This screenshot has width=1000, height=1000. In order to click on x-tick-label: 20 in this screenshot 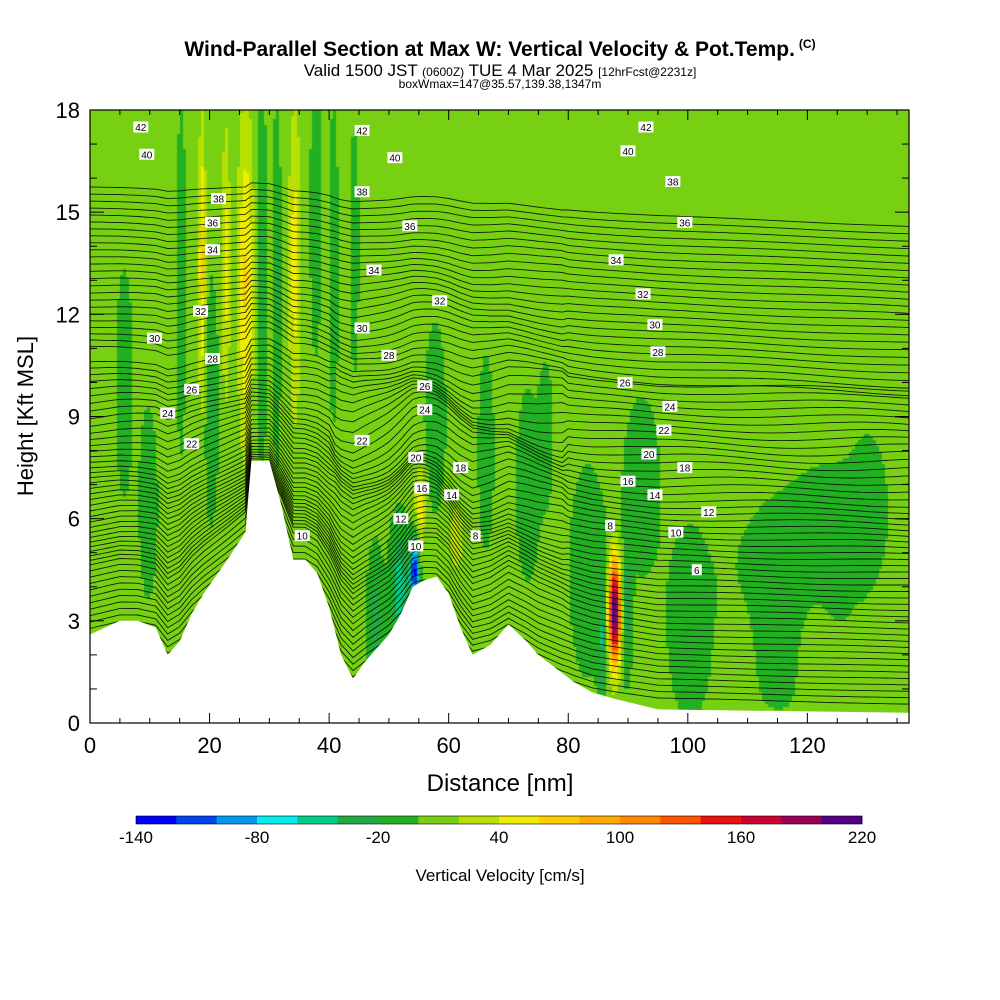, I will do `click(209, 745)`.